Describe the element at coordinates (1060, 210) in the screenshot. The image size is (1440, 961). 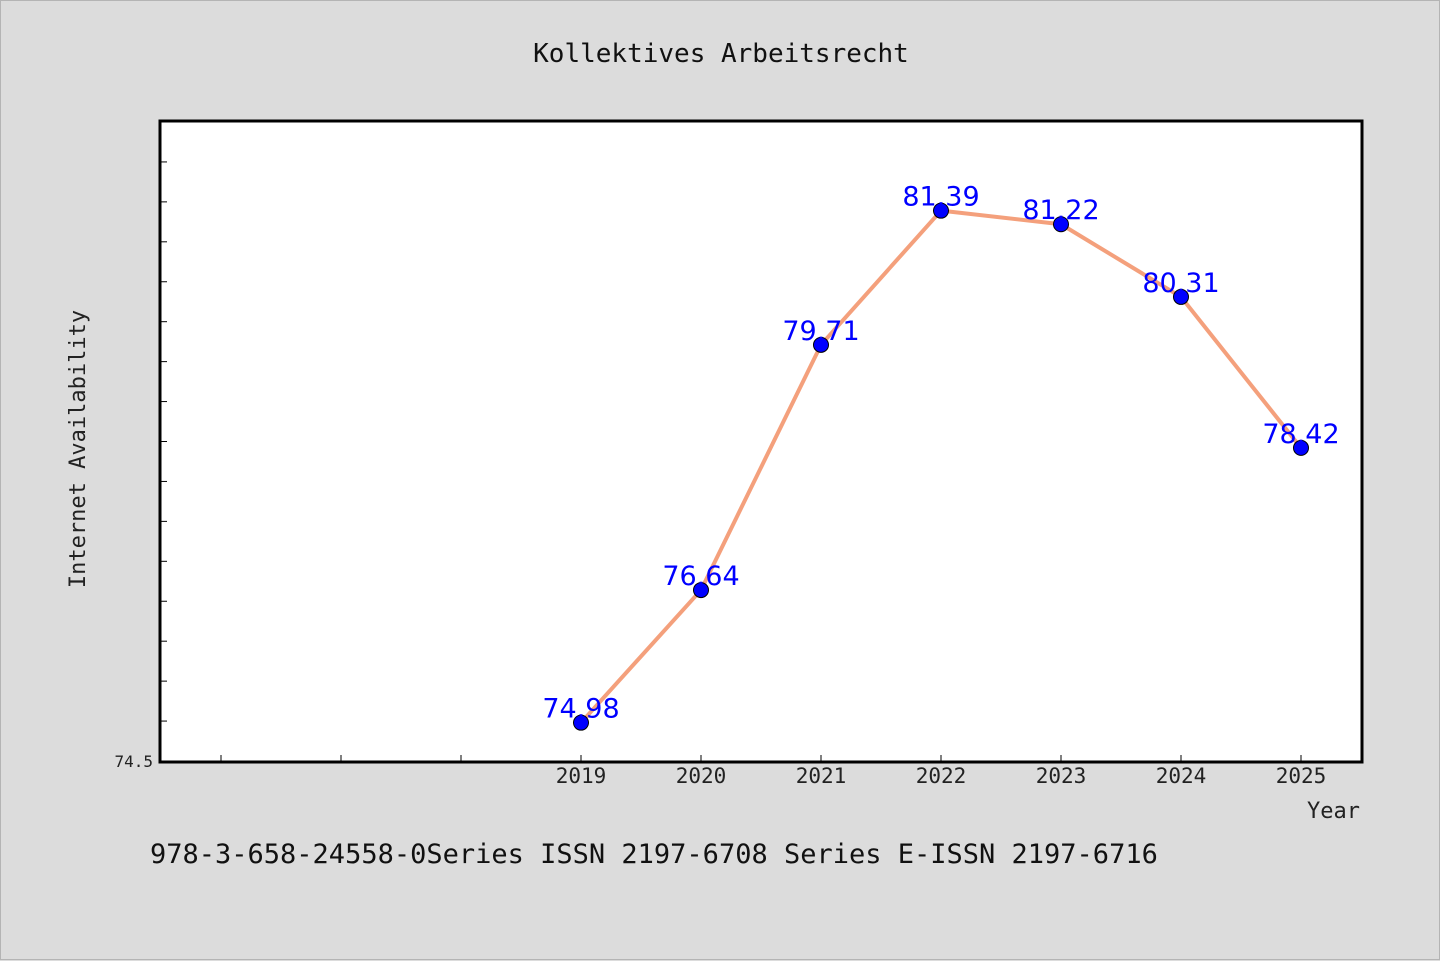
I see `data-label: 81.22` at that location.